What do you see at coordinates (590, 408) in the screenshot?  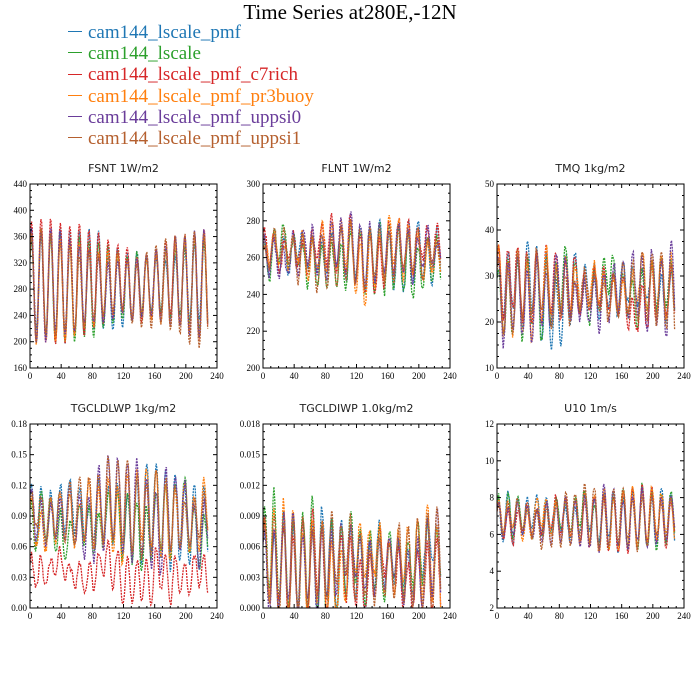 I see `panel-title: U10 1m/s` at bounding box center [590, 408].